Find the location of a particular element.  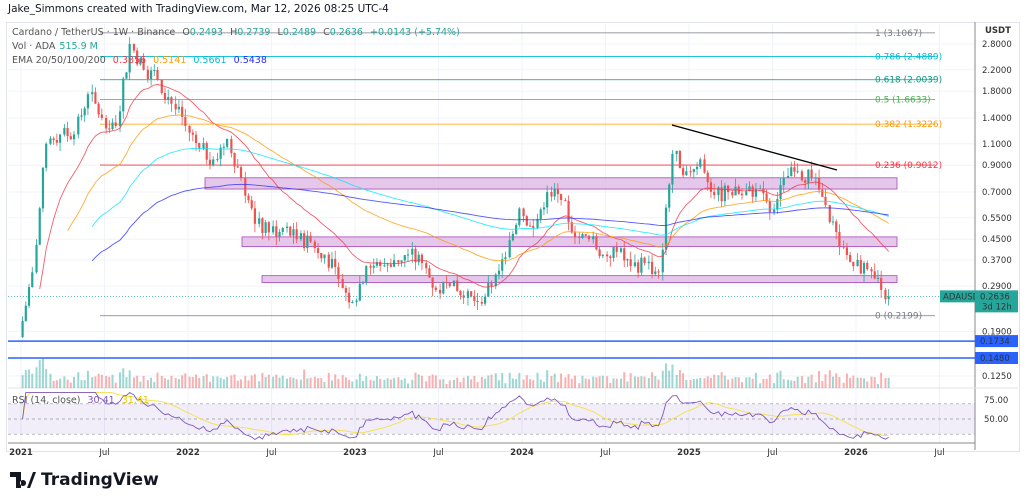

rsi-label: RSI (14, close) is located at coordinates (46, 400).